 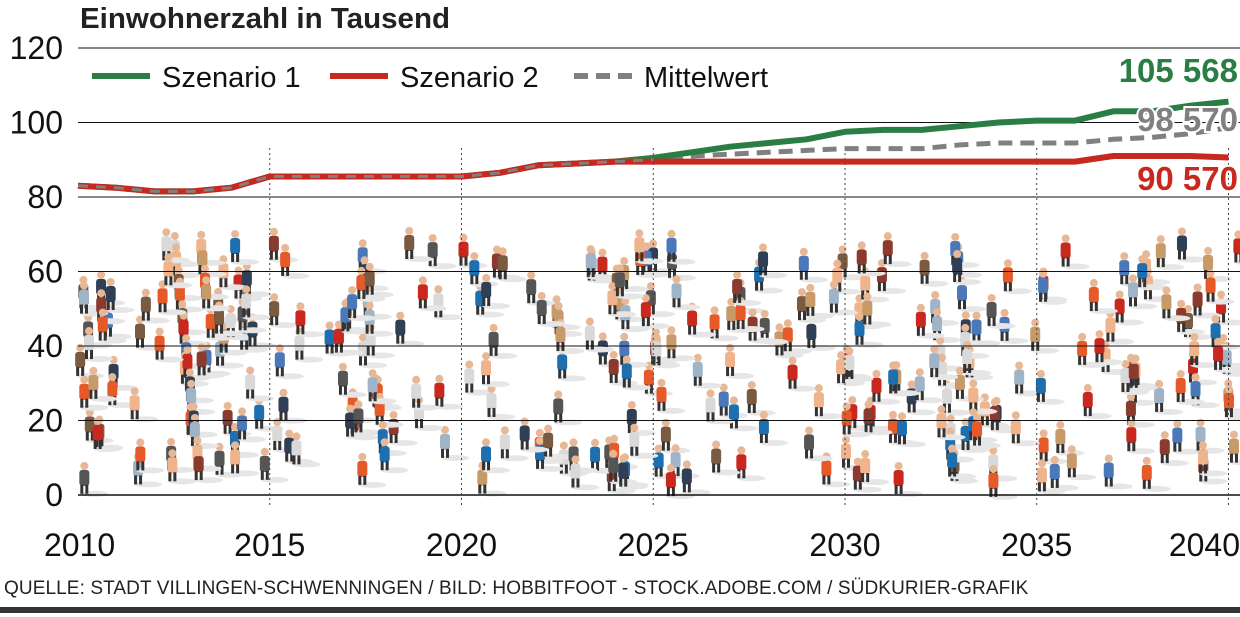 I want to click on end-label-szenario-2: 90 570, so click(x=1187, y=178).